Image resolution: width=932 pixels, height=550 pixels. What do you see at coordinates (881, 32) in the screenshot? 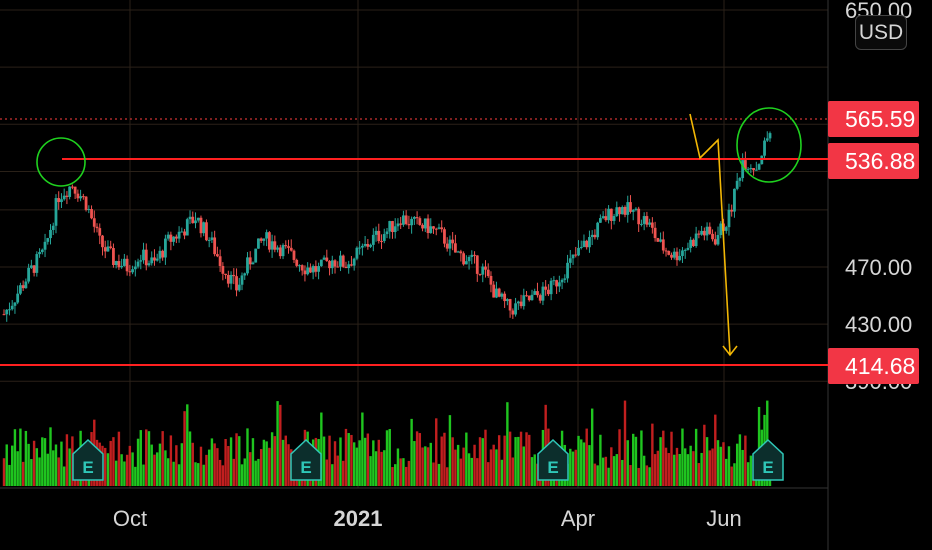
I see `currency-button: USD` at bounding box center [881, 32].